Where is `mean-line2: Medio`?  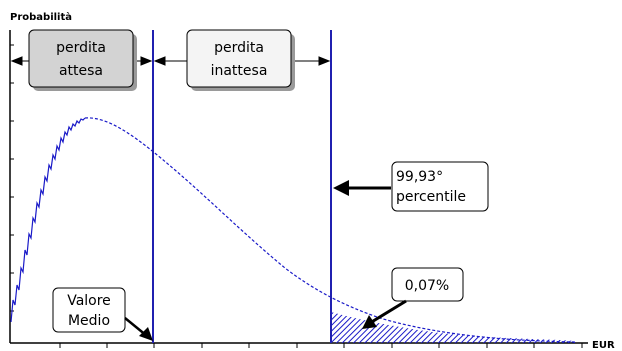 mean-line2: Medio is located at coordinates (89, 321).